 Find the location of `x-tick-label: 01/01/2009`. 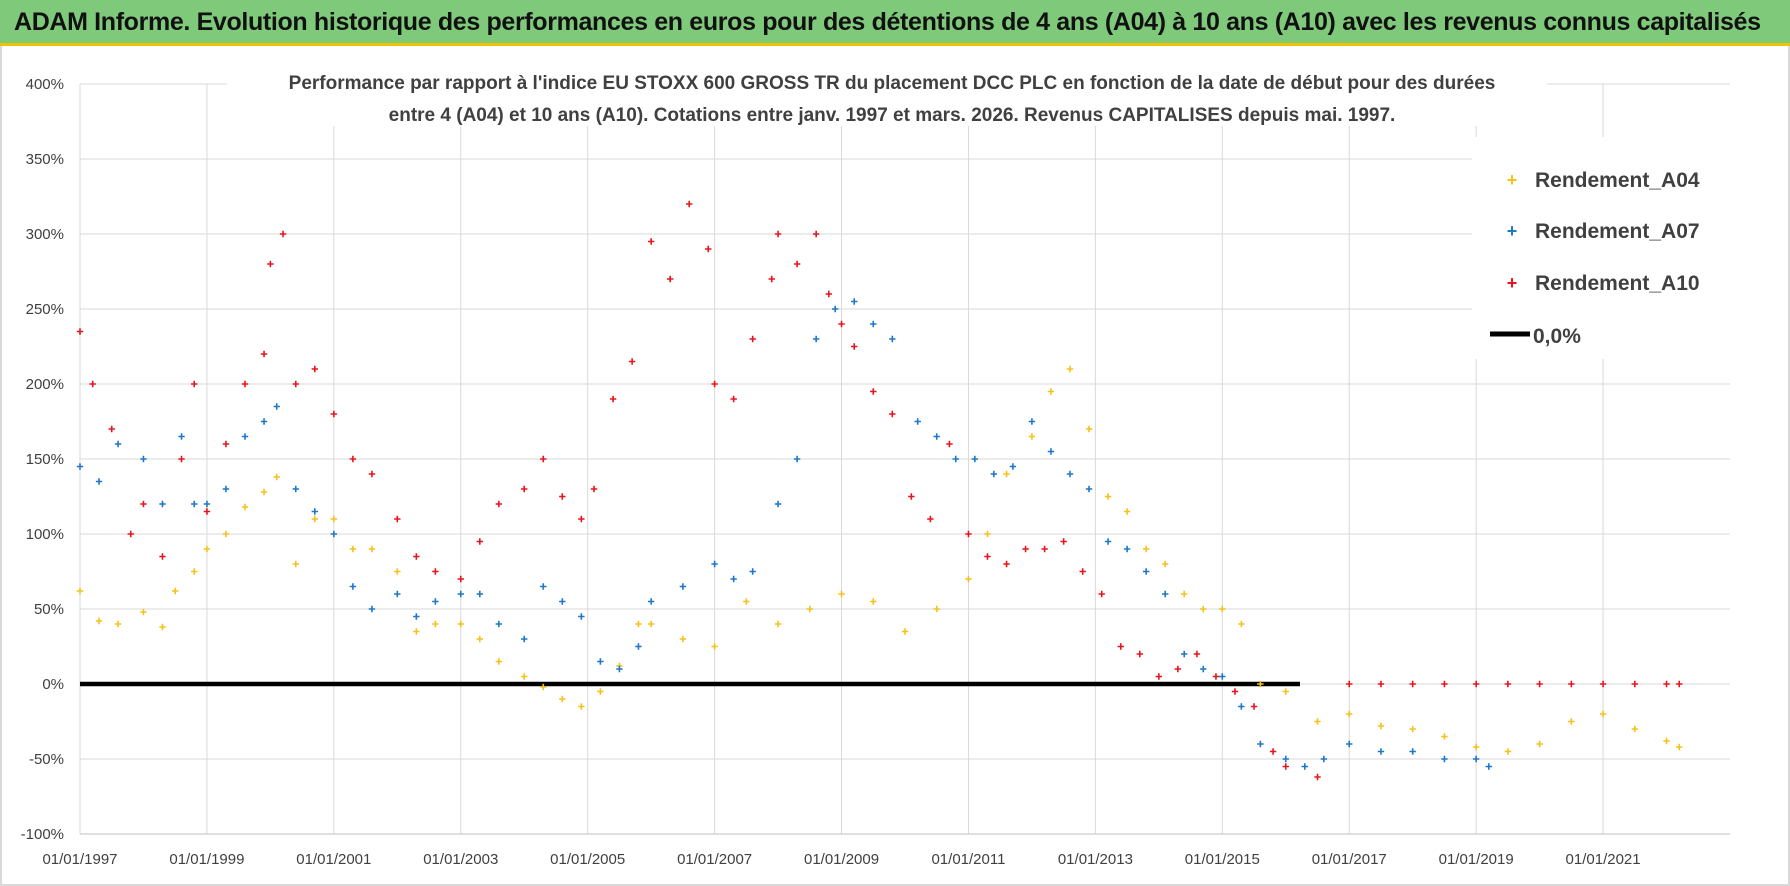

x-tick-label: 01/01/2009 is located at coordinates (841, 859).